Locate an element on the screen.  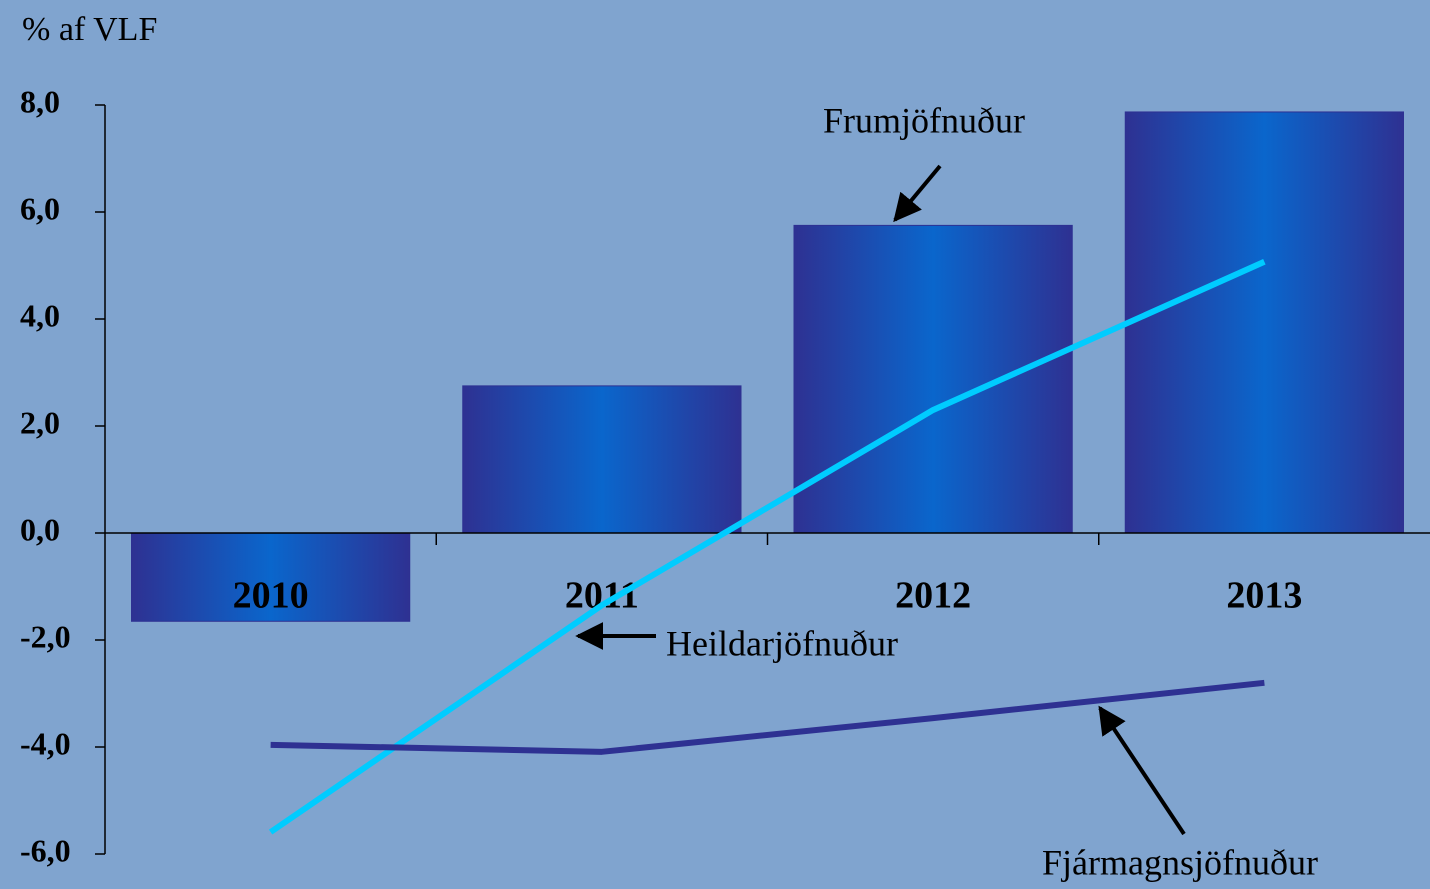
y-tick-label: 8,0 is located at coordinates (40, 101).